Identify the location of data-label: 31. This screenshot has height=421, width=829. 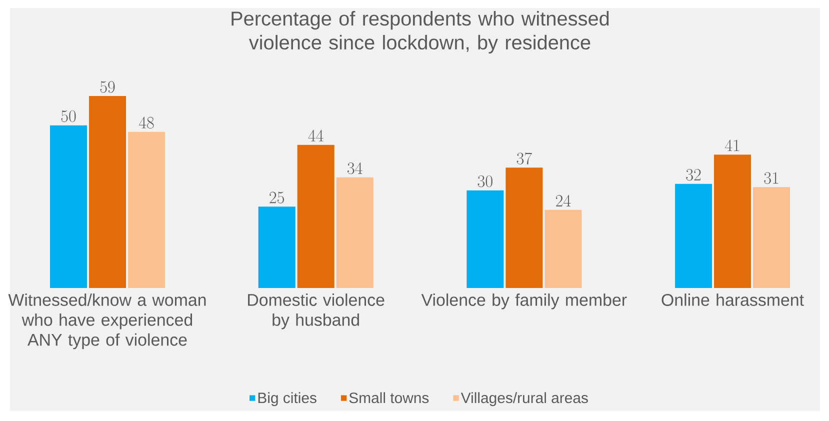
(771, 178).